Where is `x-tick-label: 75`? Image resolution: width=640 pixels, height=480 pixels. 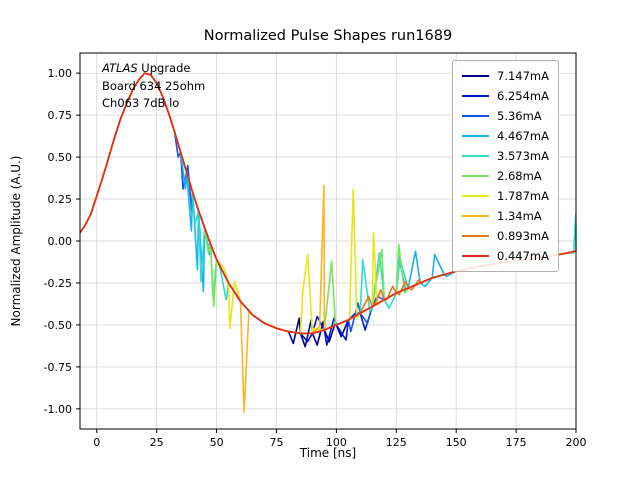
x-tick-label: 75 is located at coordinates (276, 442).